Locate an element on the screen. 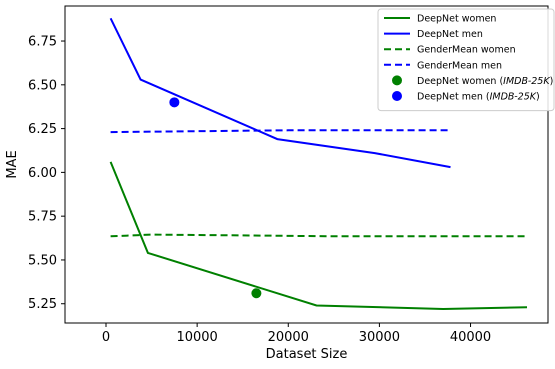 The image size is (555, 369). x-tick-label: 10000 is located at coordinates (196, 337).